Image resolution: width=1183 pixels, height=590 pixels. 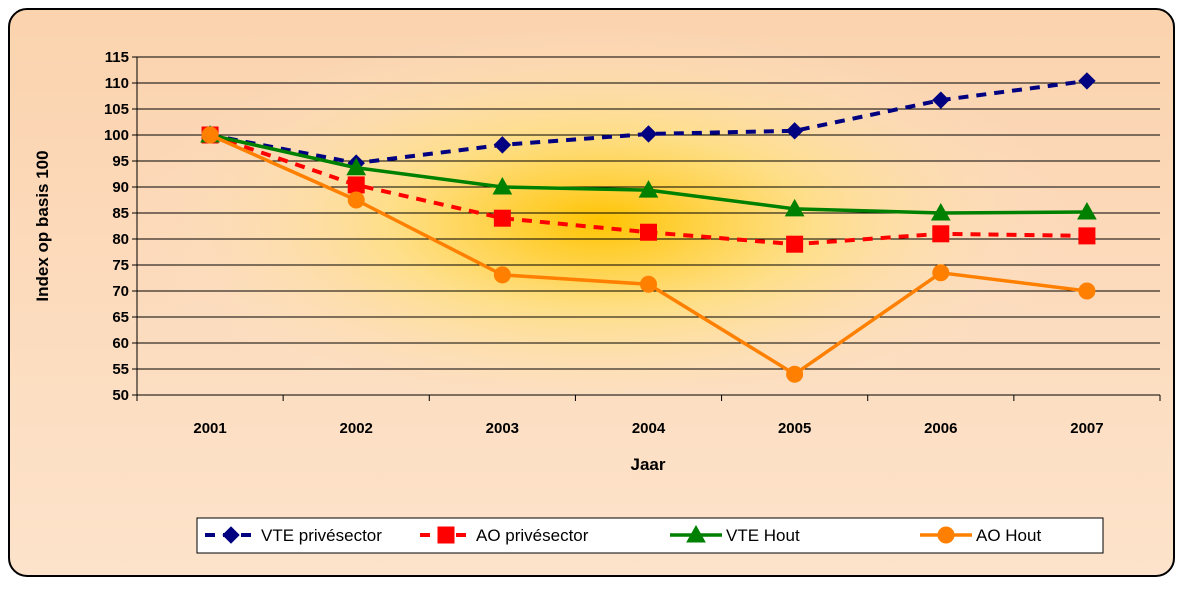 What do you see at coordinates (42, 225) in the screenshot?
I see `y-axis-title: Index op basis 100` at bounding box center [42, 225].